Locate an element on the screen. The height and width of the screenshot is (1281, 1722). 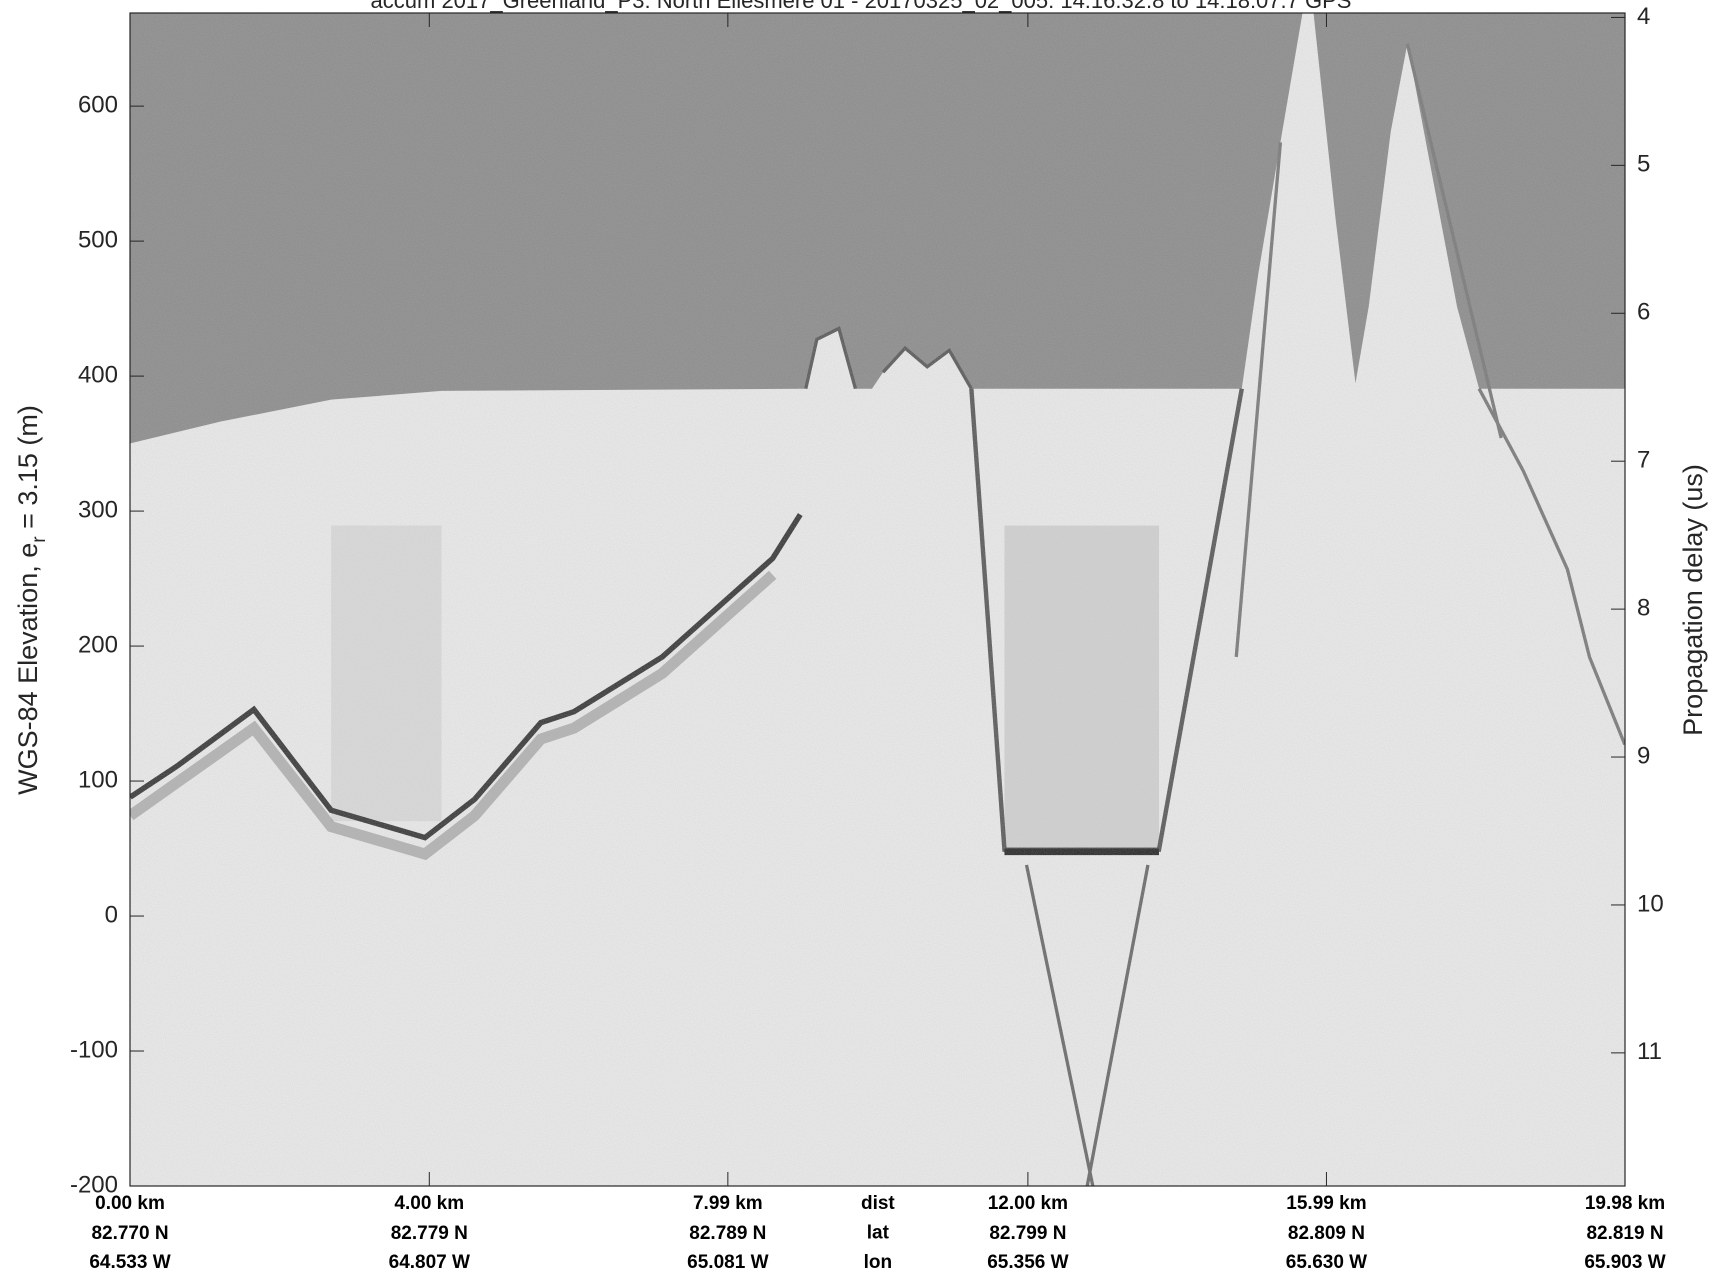
y-tick-label: 600 is located at coordinates (98, 104).